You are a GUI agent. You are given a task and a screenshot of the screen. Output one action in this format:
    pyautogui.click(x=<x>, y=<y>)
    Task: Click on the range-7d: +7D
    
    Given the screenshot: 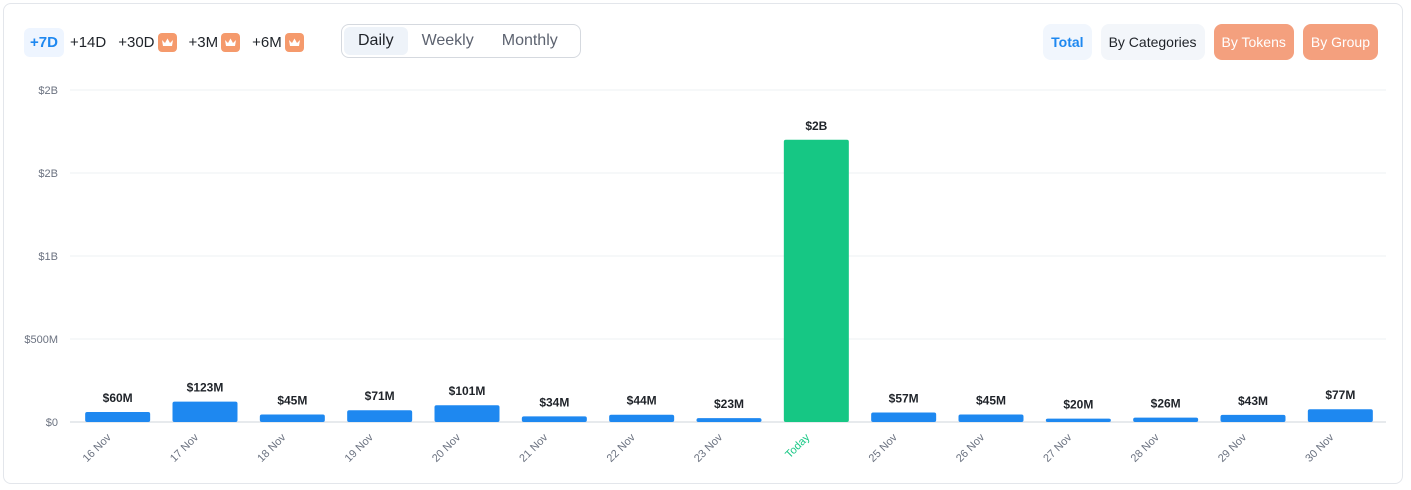 What is the action you would take?
    pyautogui.click(x=44, y=42)
    